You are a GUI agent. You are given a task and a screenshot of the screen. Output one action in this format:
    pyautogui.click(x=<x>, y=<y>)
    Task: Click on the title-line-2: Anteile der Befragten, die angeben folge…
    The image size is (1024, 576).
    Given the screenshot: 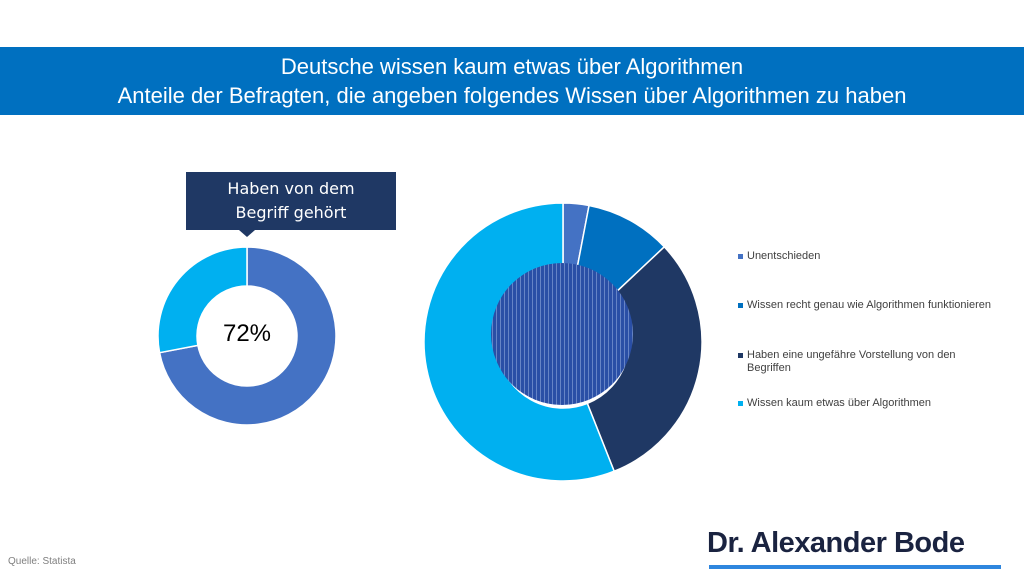 What is the action you would take?
    pyautogui.click(x=512, y=95)
    